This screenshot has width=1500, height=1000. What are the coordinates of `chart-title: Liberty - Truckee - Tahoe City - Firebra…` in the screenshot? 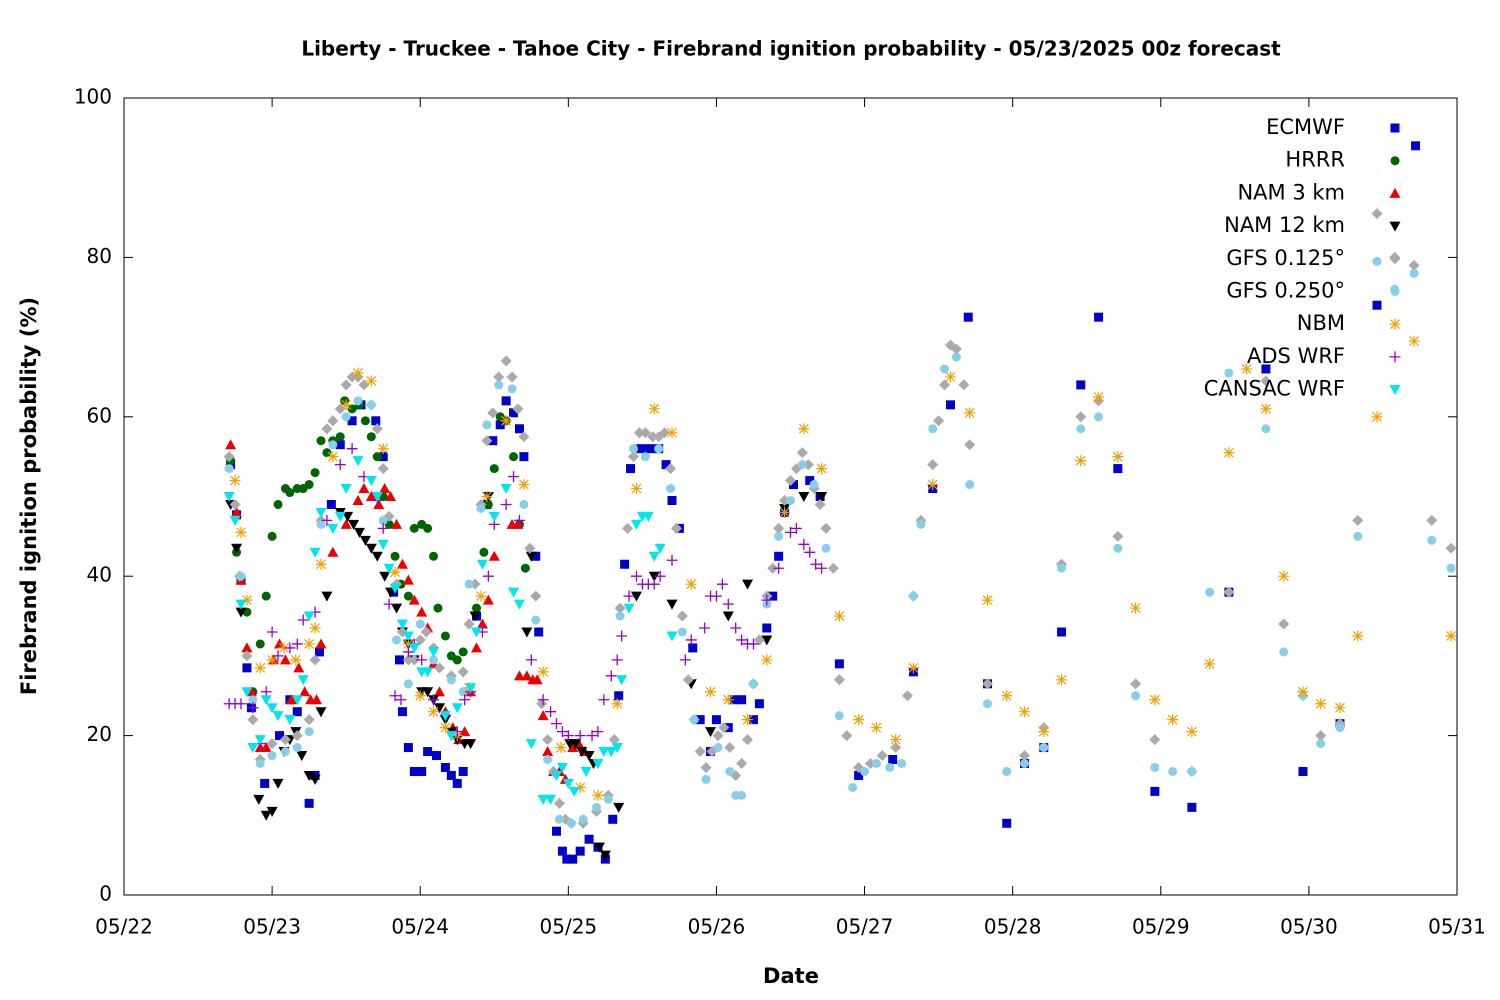 It's located at (791, 49).